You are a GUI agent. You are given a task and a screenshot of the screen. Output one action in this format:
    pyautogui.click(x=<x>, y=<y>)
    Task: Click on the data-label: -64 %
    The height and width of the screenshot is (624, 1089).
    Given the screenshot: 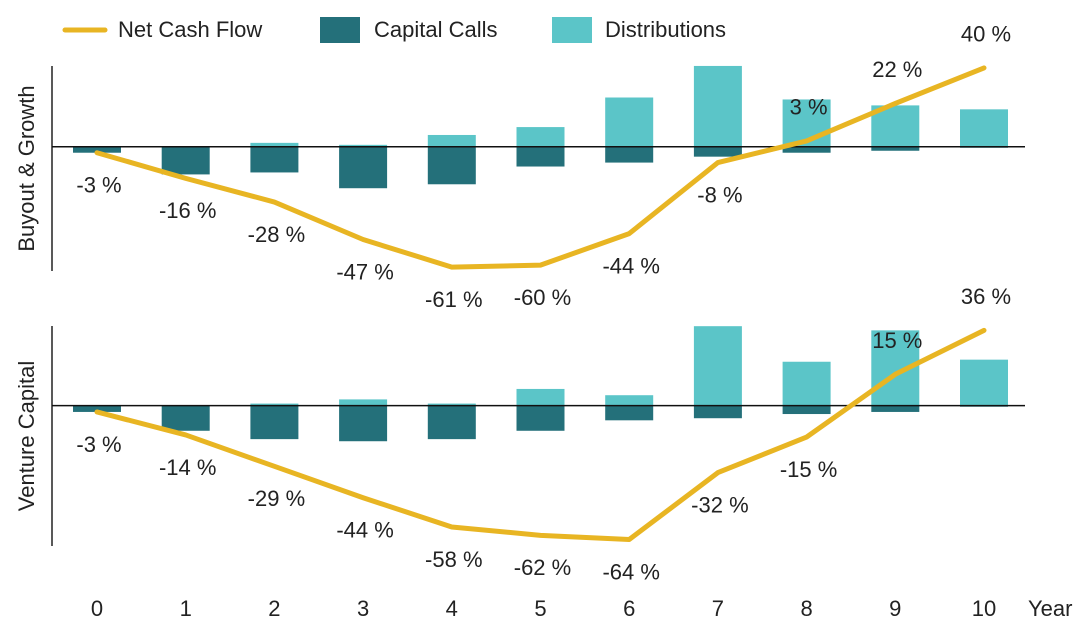 What is the action you would take?
    pyautogui.click(x=630, y=571)
    